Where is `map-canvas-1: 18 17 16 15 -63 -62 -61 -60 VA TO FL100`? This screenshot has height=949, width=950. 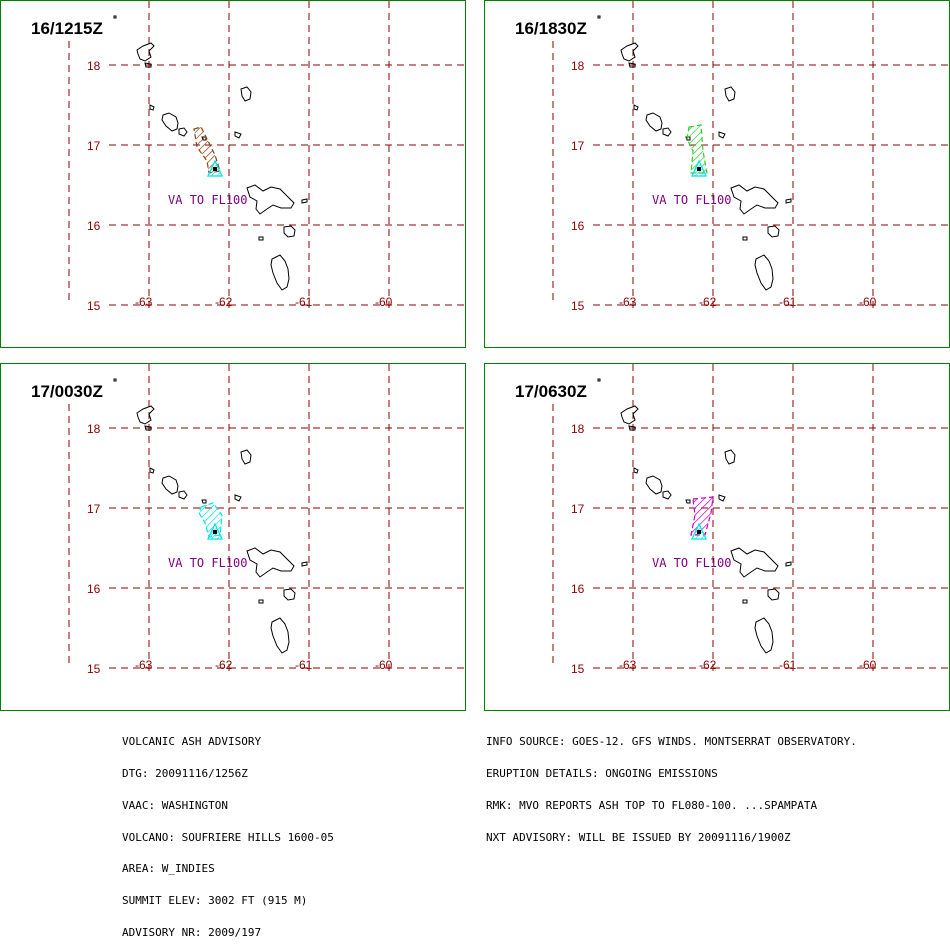
map-canvas-1: 18 17 16 15 -63 -62 -61 -60 VA TO FL100 is located at coordinates (266, 157).